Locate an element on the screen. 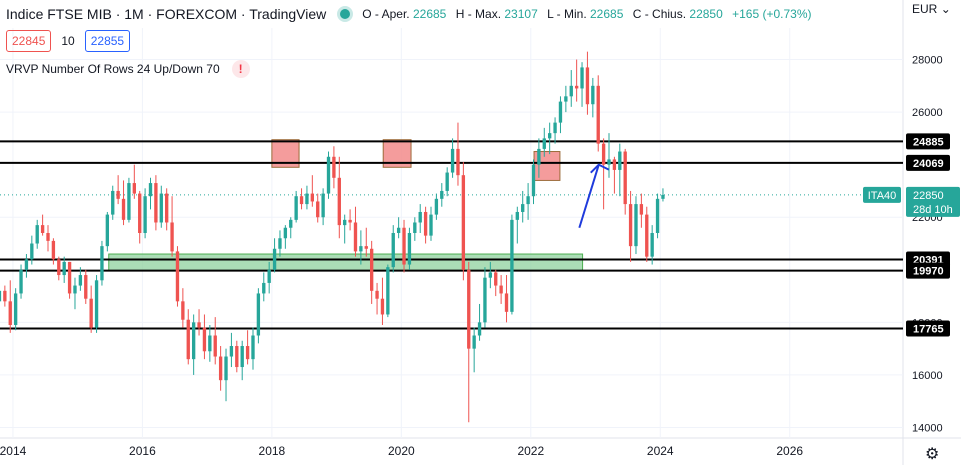  sell-button: 22845 is located at coordinates (29, 41).